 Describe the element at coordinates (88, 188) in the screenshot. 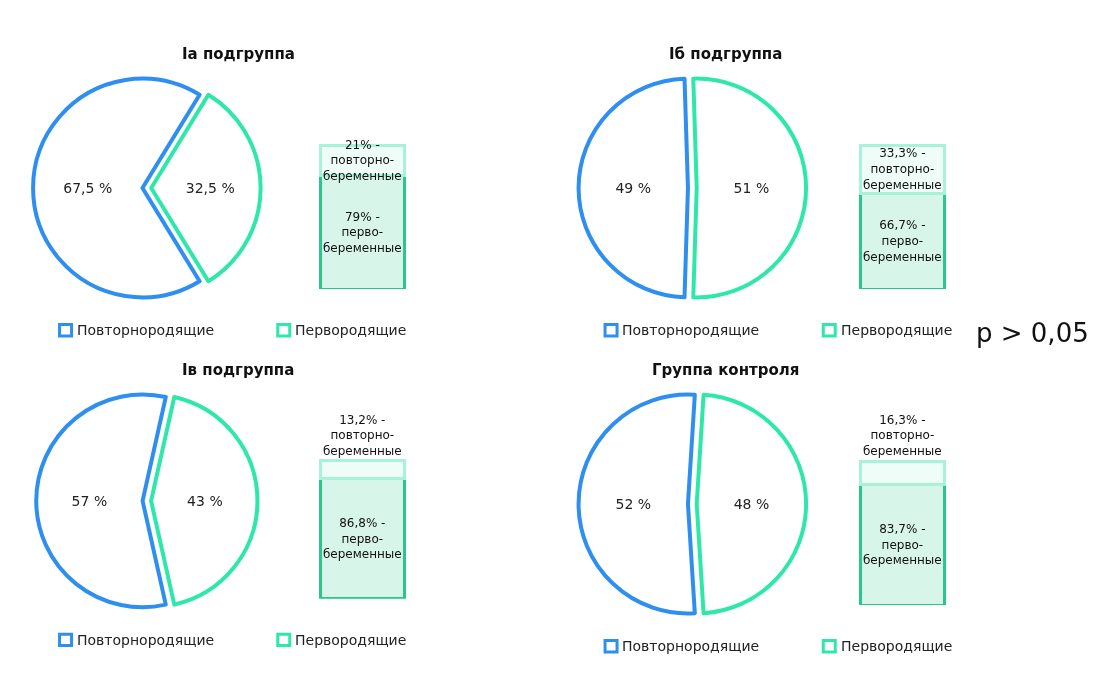

I see `data-label: 67,5 %` at that location.